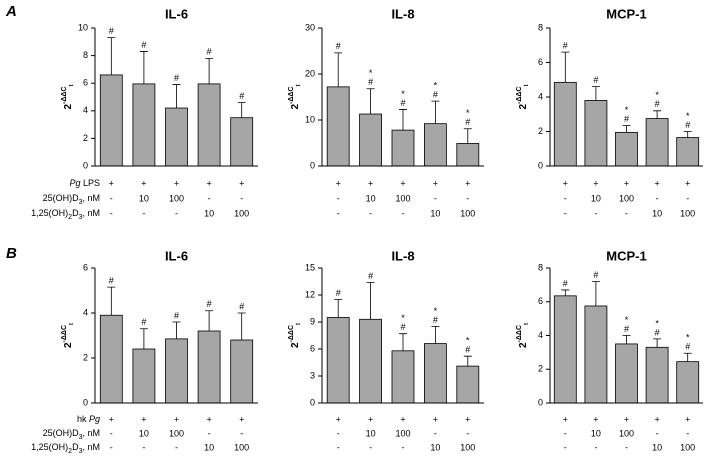 Image resolution: width=705 pixels, height=456 pixels. I want to click on condition-label-part: D, so click(75, 447).